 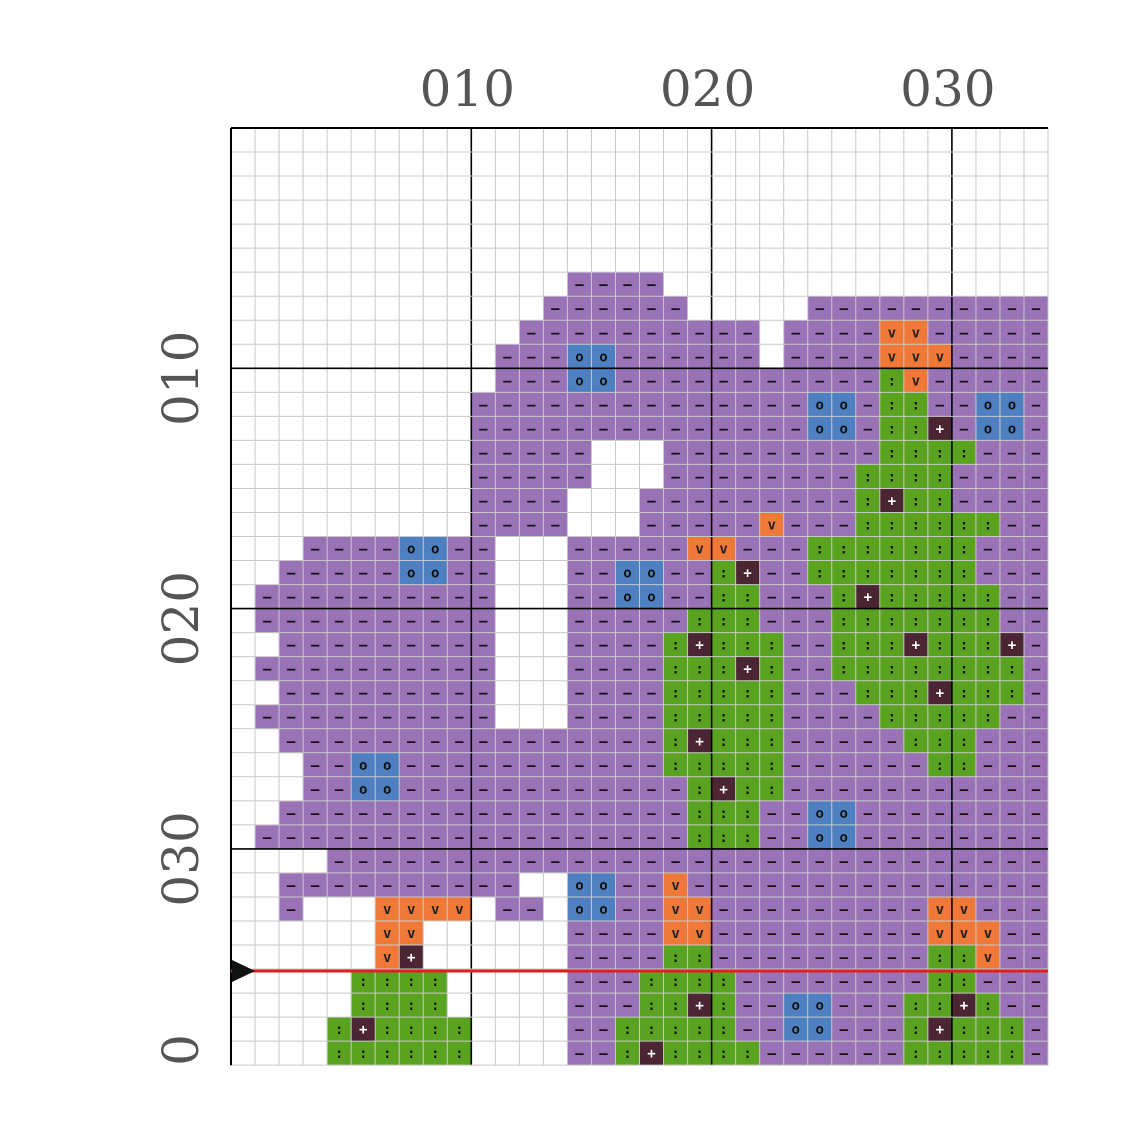 I want to click on stitch-symbol: v, so click(x=916, y=357).